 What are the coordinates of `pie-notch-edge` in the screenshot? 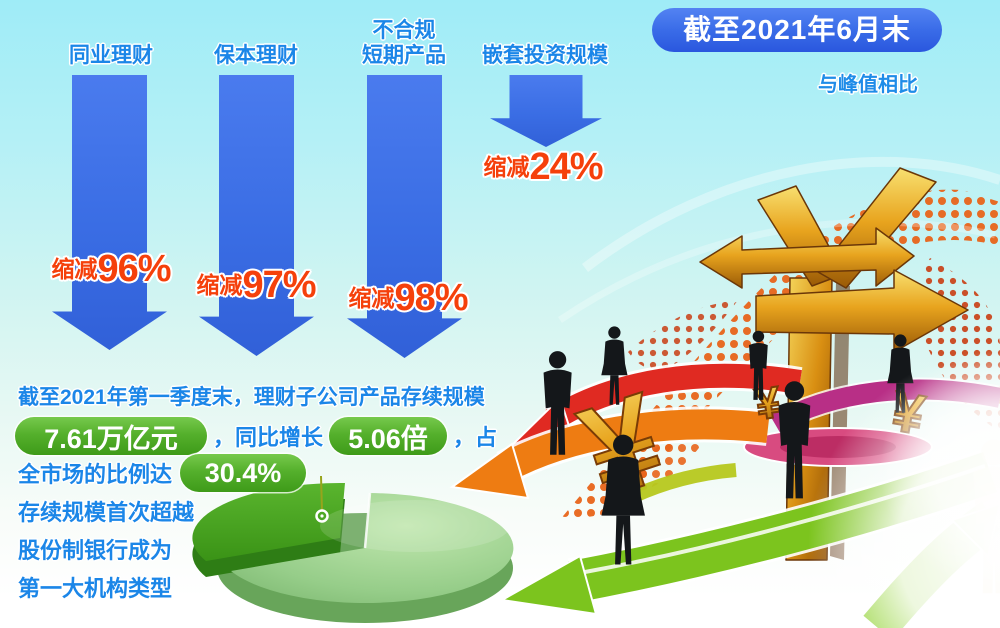 It's located at (367, 520).